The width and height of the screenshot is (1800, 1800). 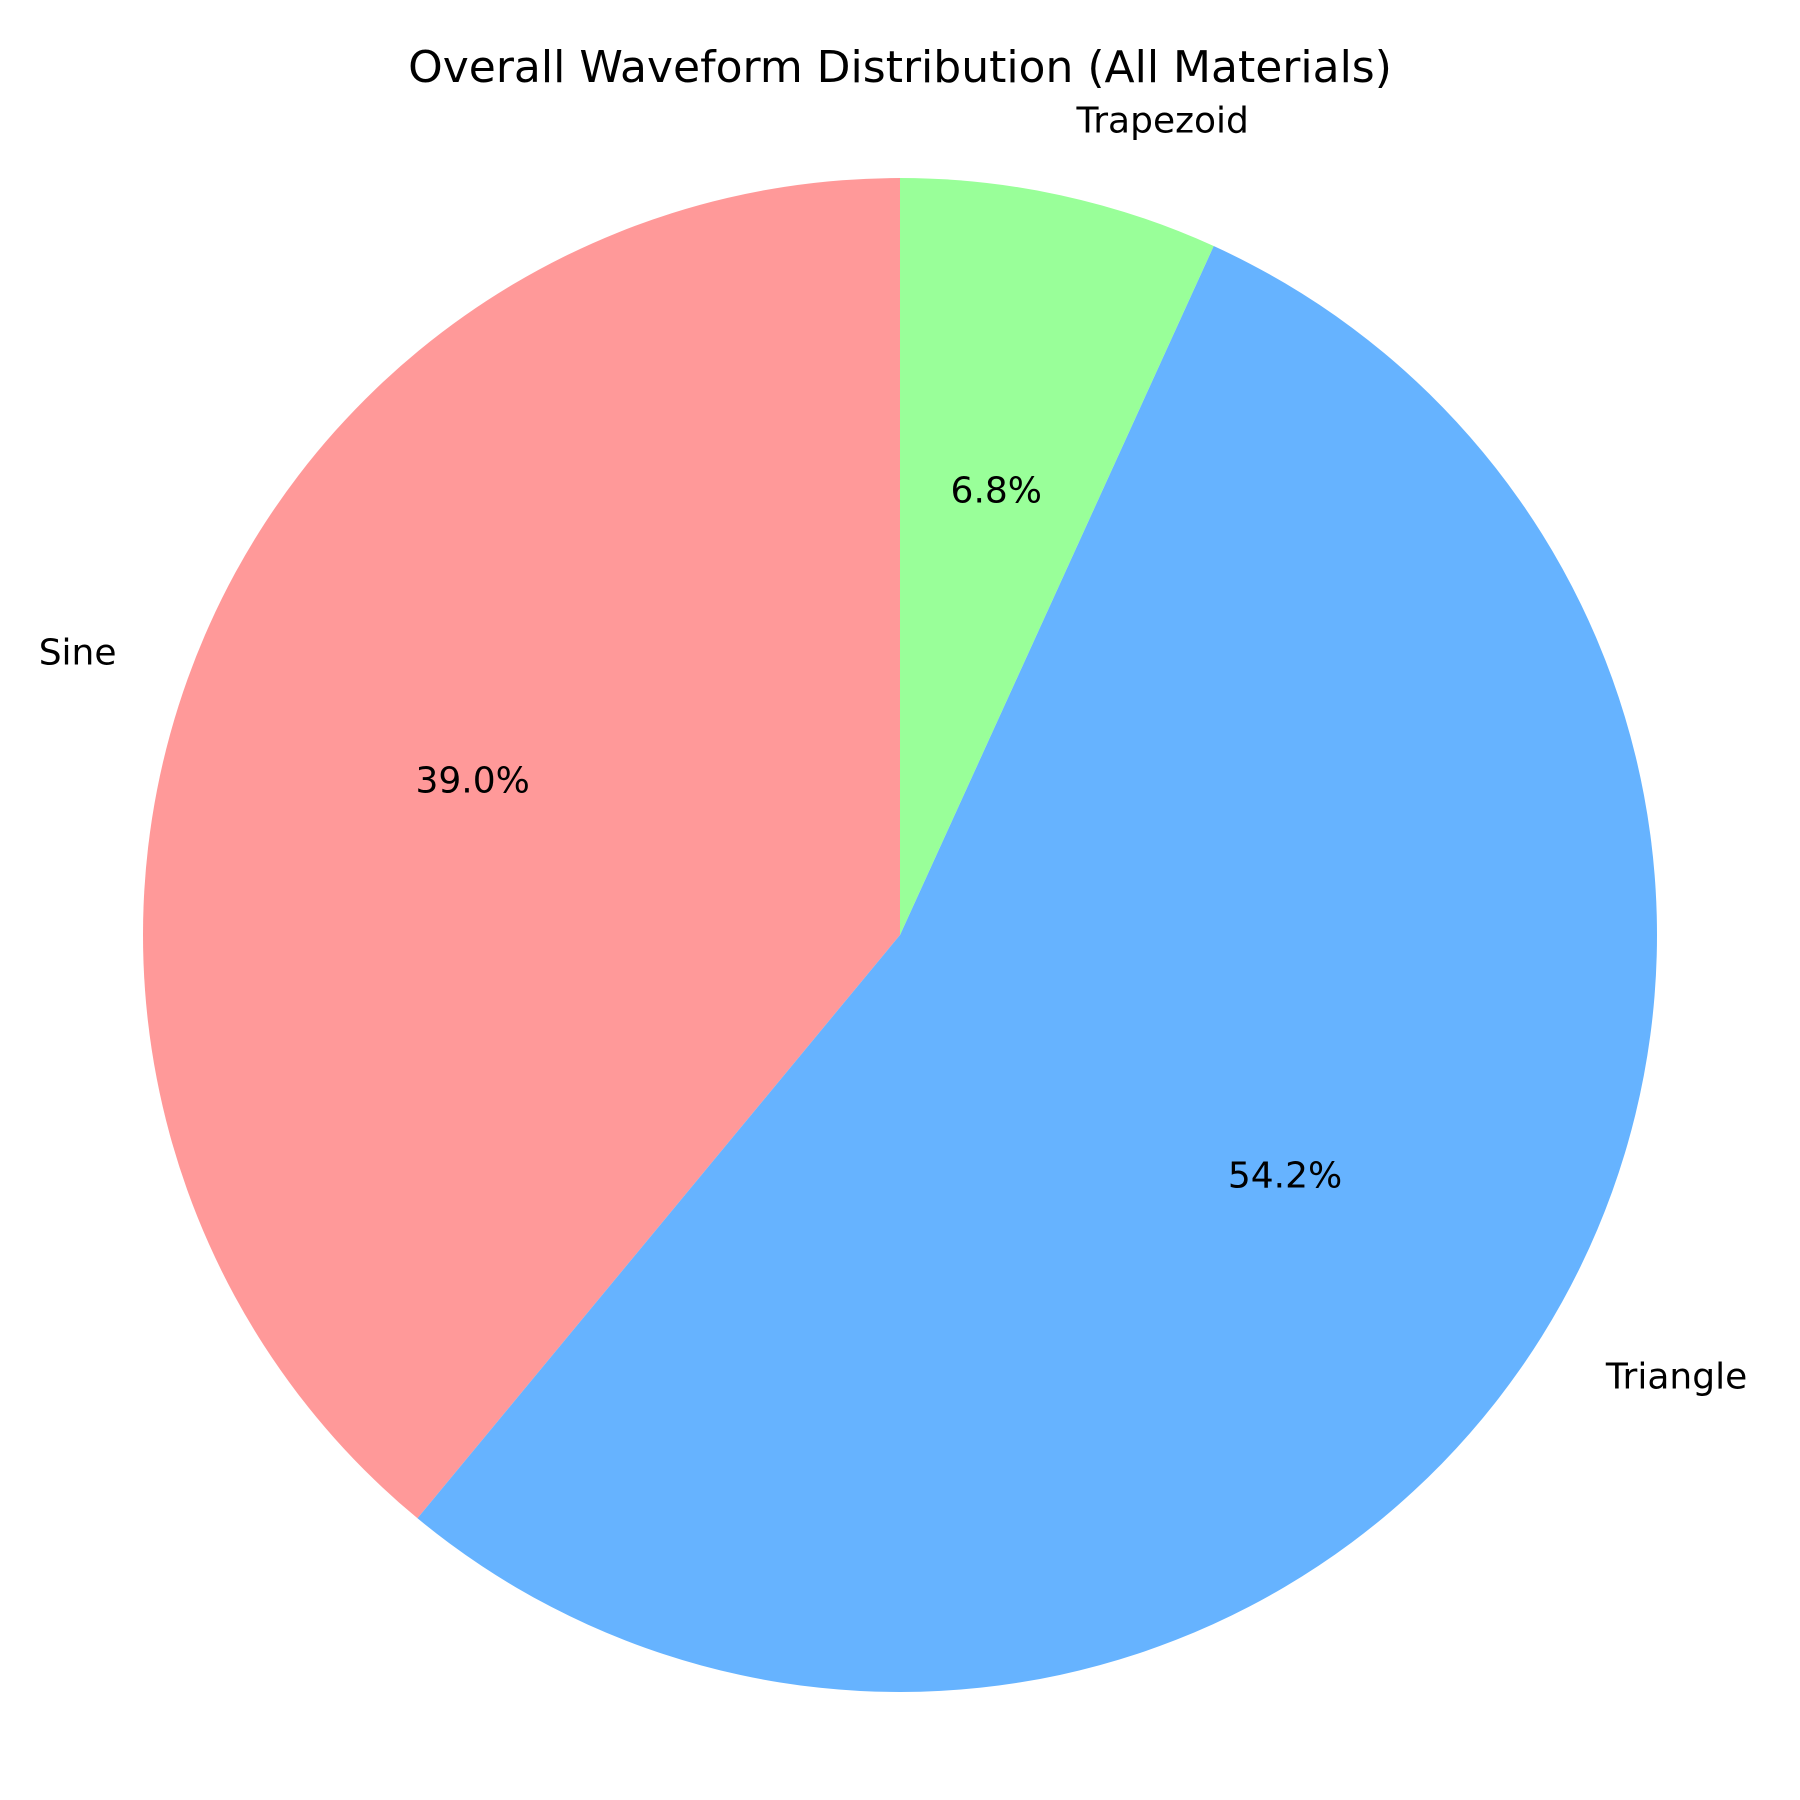 What do you see at coordinates (1285, 1175) in the screenshot?
I see `slice-percent-triangle: 54.2%` at bounding box center [1285, 1175].